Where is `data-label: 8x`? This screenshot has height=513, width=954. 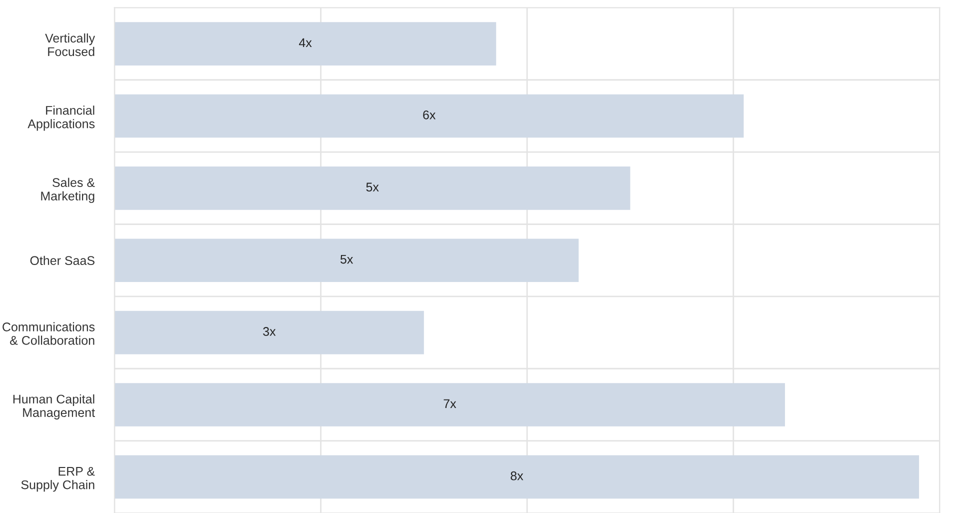 data-label: 8x is located at coordinates (517, 475).